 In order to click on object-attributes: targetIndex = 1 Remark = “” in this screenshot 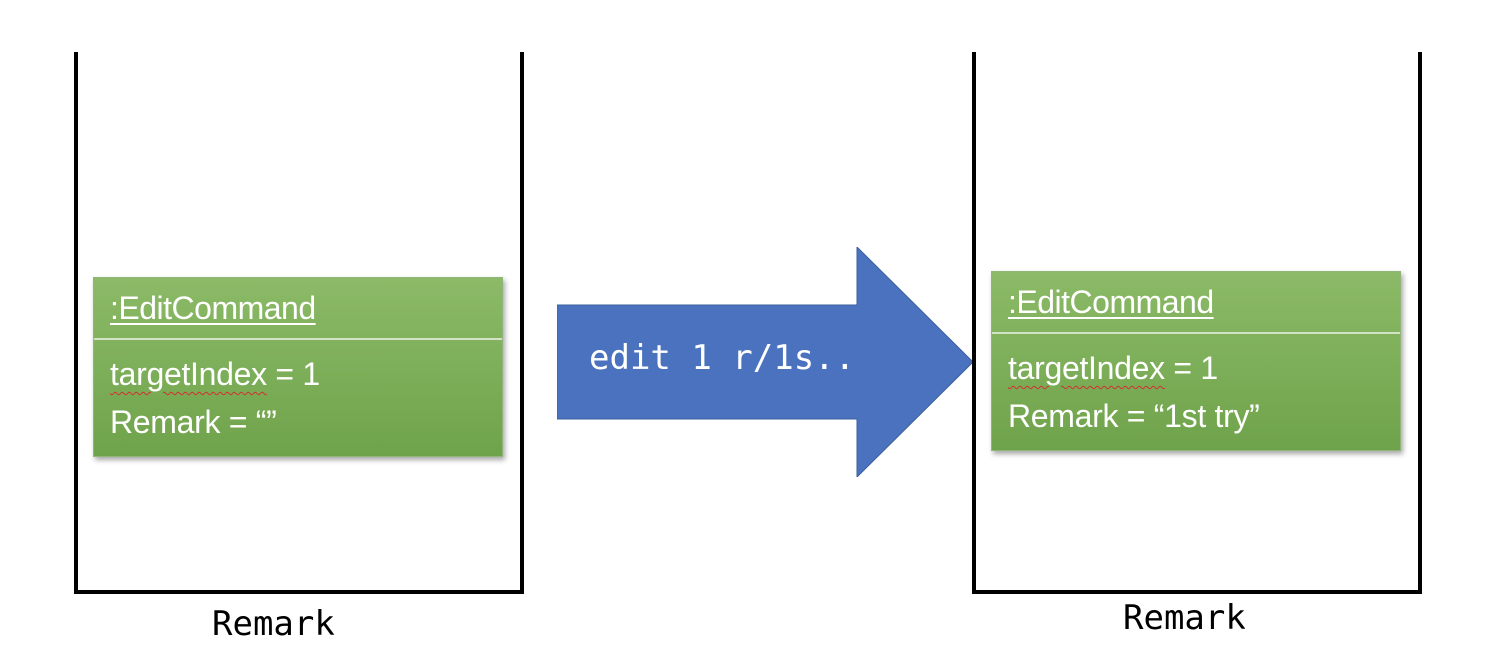, I will do `click(298, 398)`.